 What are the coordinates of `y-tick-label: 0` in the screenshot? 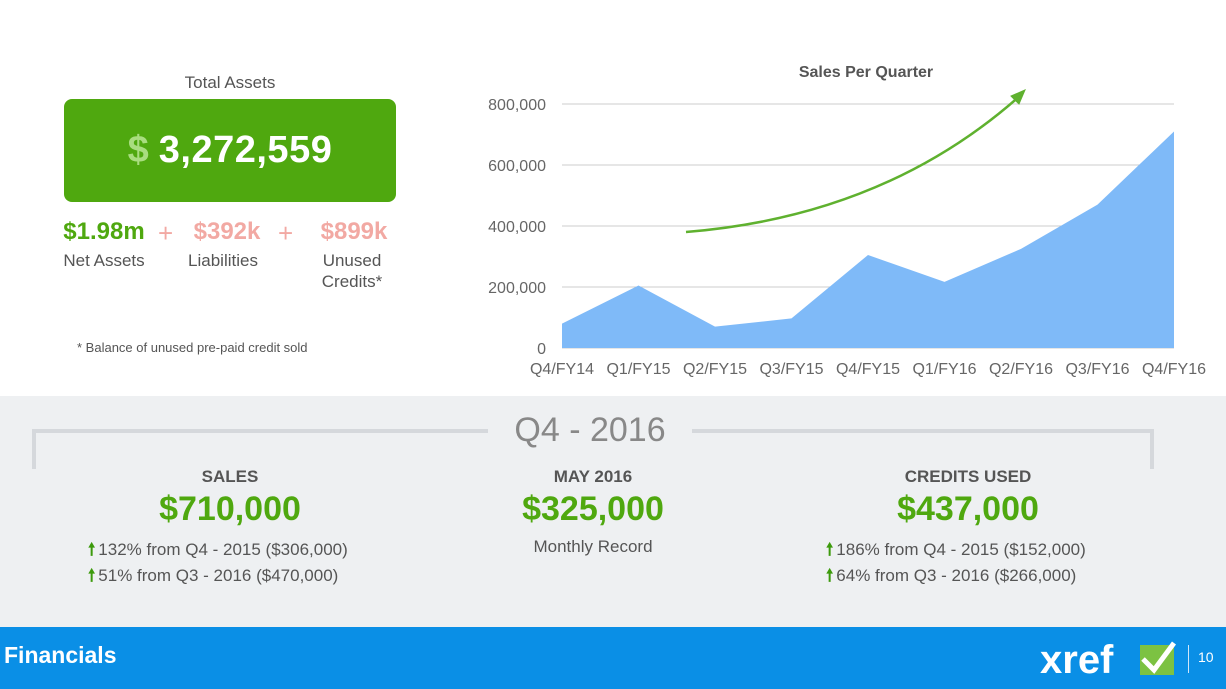 It's located at (541, 349).